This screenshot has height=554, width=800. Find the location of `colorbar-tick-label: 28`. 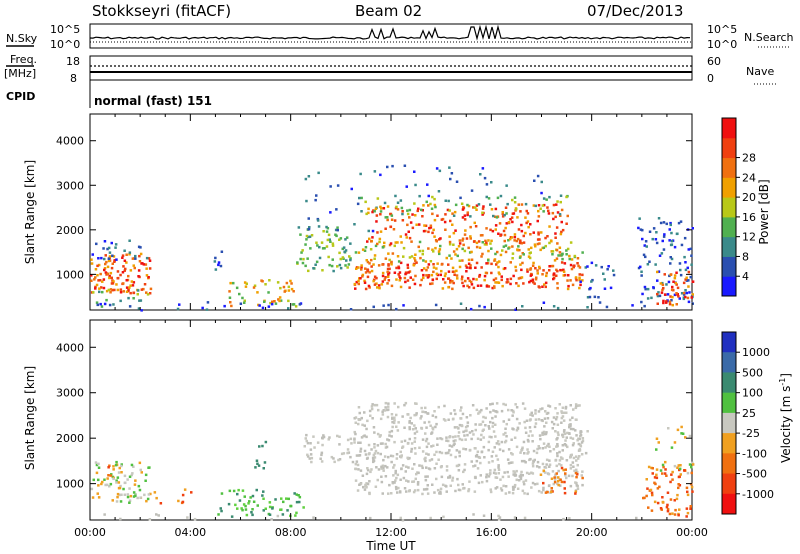

colorbar-tick-label: 28 is located at coordinates (749, 158).